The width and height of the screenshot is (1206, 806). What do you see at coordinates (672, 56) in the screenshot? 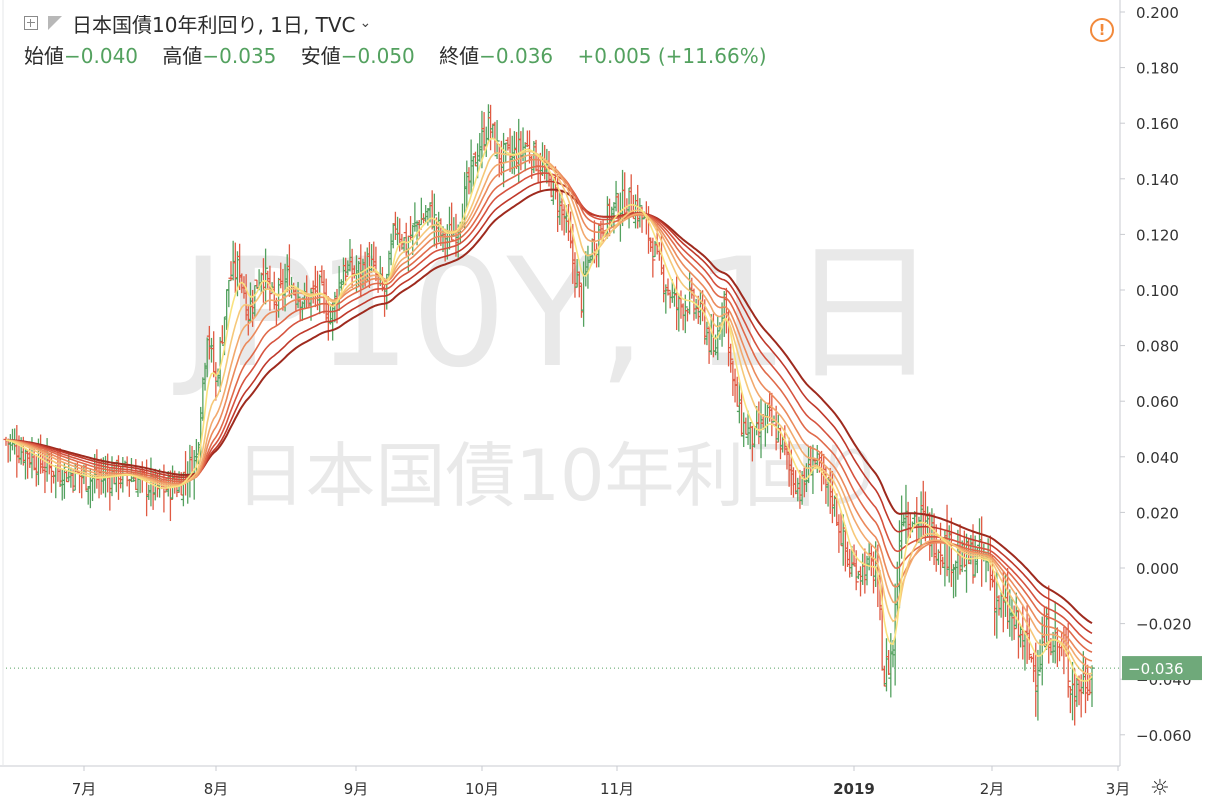
I see `change-value: +0.005 (+11.66%)` at bounding box center [672, 56].